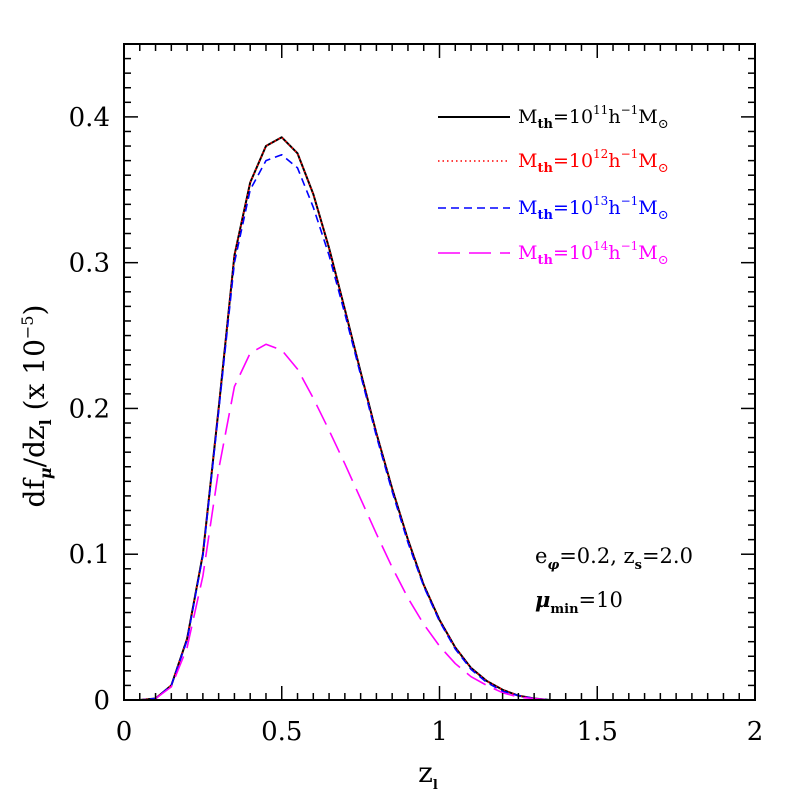  I want to click on y-tick-label-4: 0.4, so click(89, 118).